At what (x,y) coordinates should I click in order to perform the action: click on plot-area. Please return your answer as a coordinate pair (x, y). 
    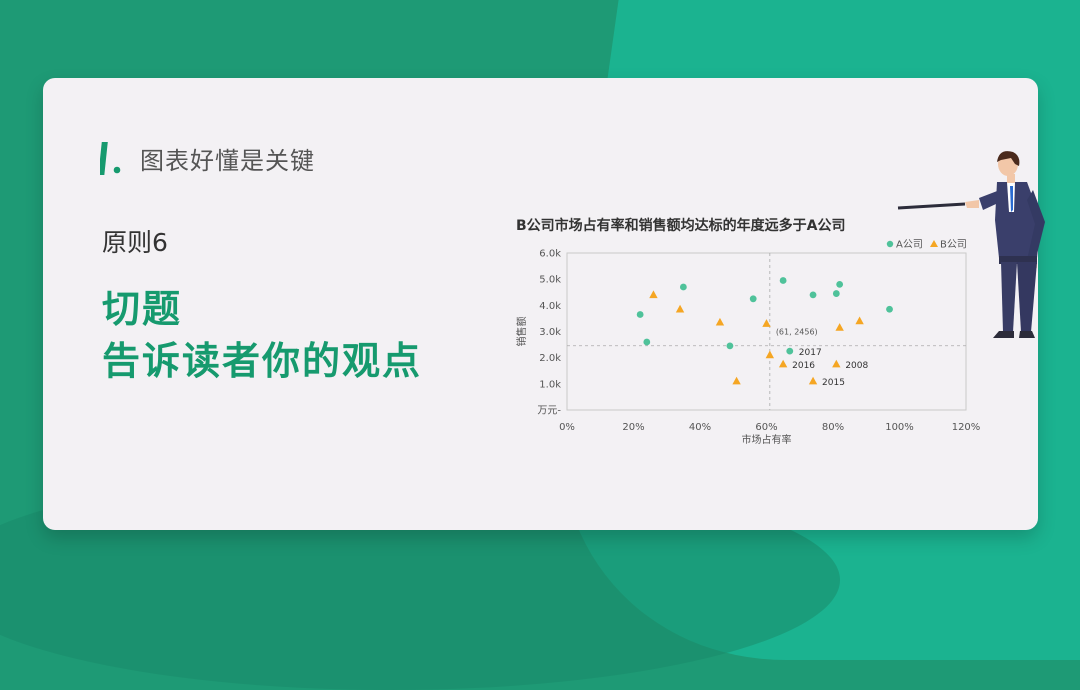
    Looking at the image, I should click on (766, 331).